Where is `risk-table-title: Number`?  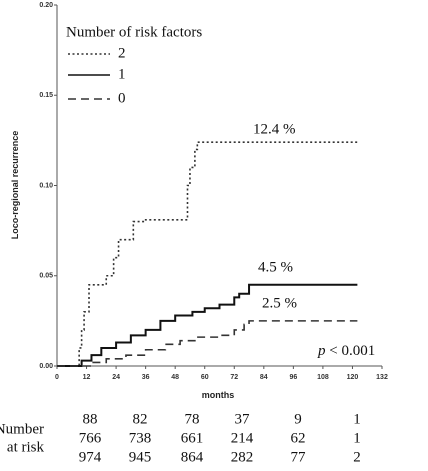
risk-table-title: Number is located at coordinates (22, 429).